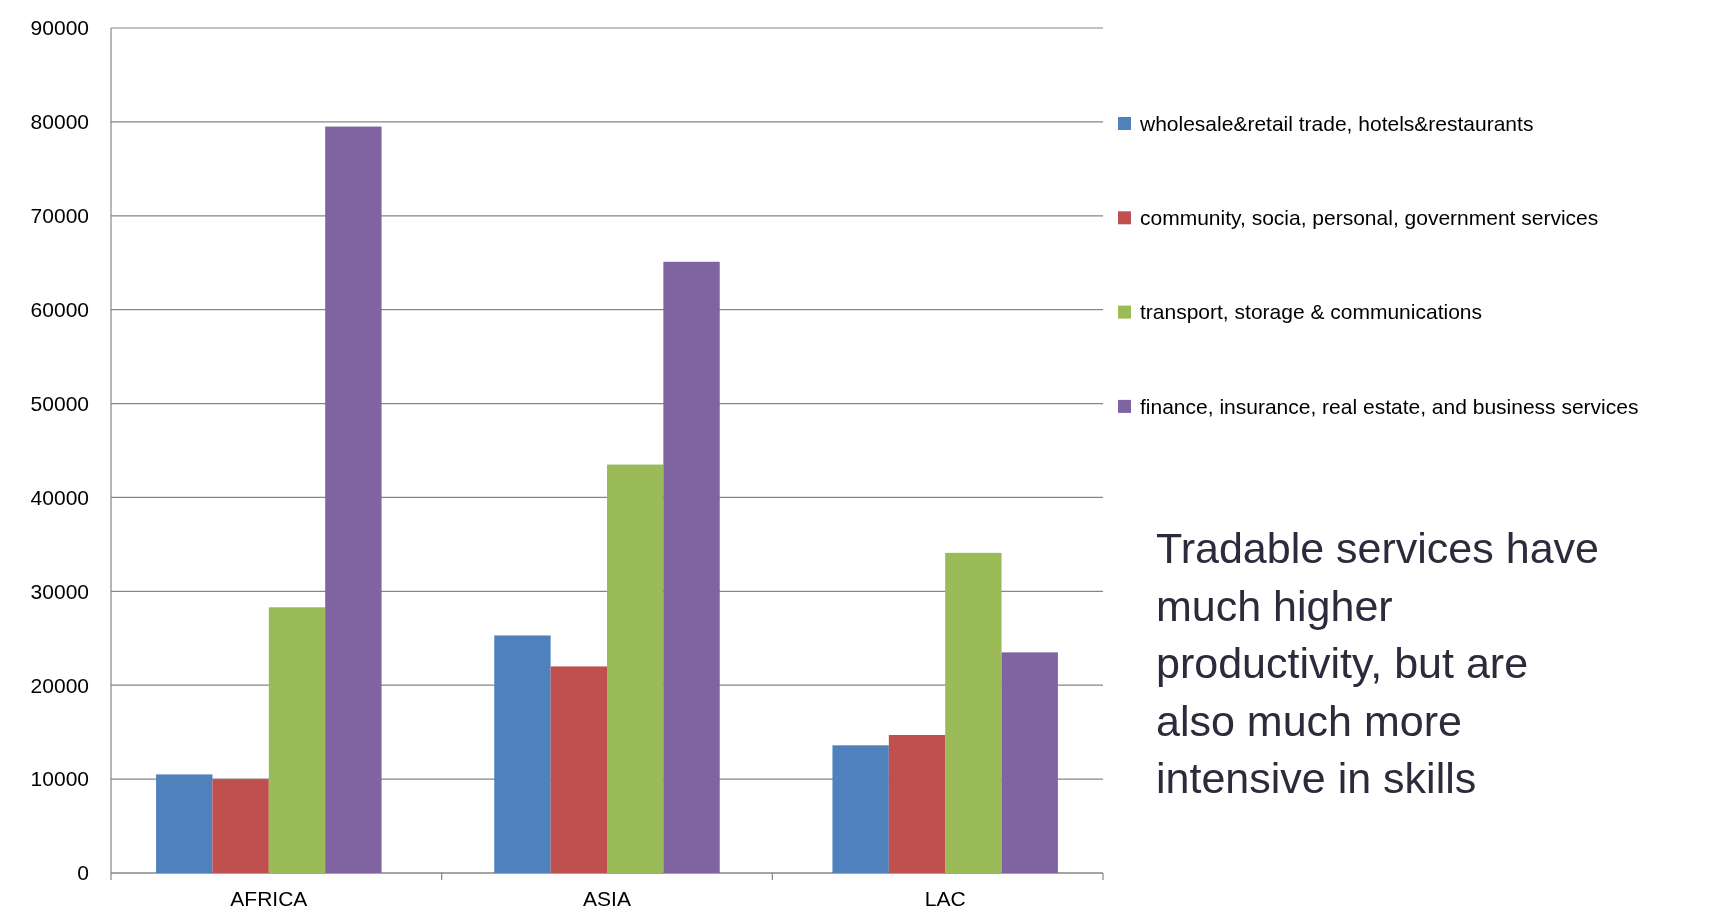 The width and height of the screenshot is (1715, 912). What do you see at coordinates (1377, 663) in the screenshot?
I see `text: Tradable services have much higher productivity, but are also much more intensive in skills` at bounding box center [1377, 663].